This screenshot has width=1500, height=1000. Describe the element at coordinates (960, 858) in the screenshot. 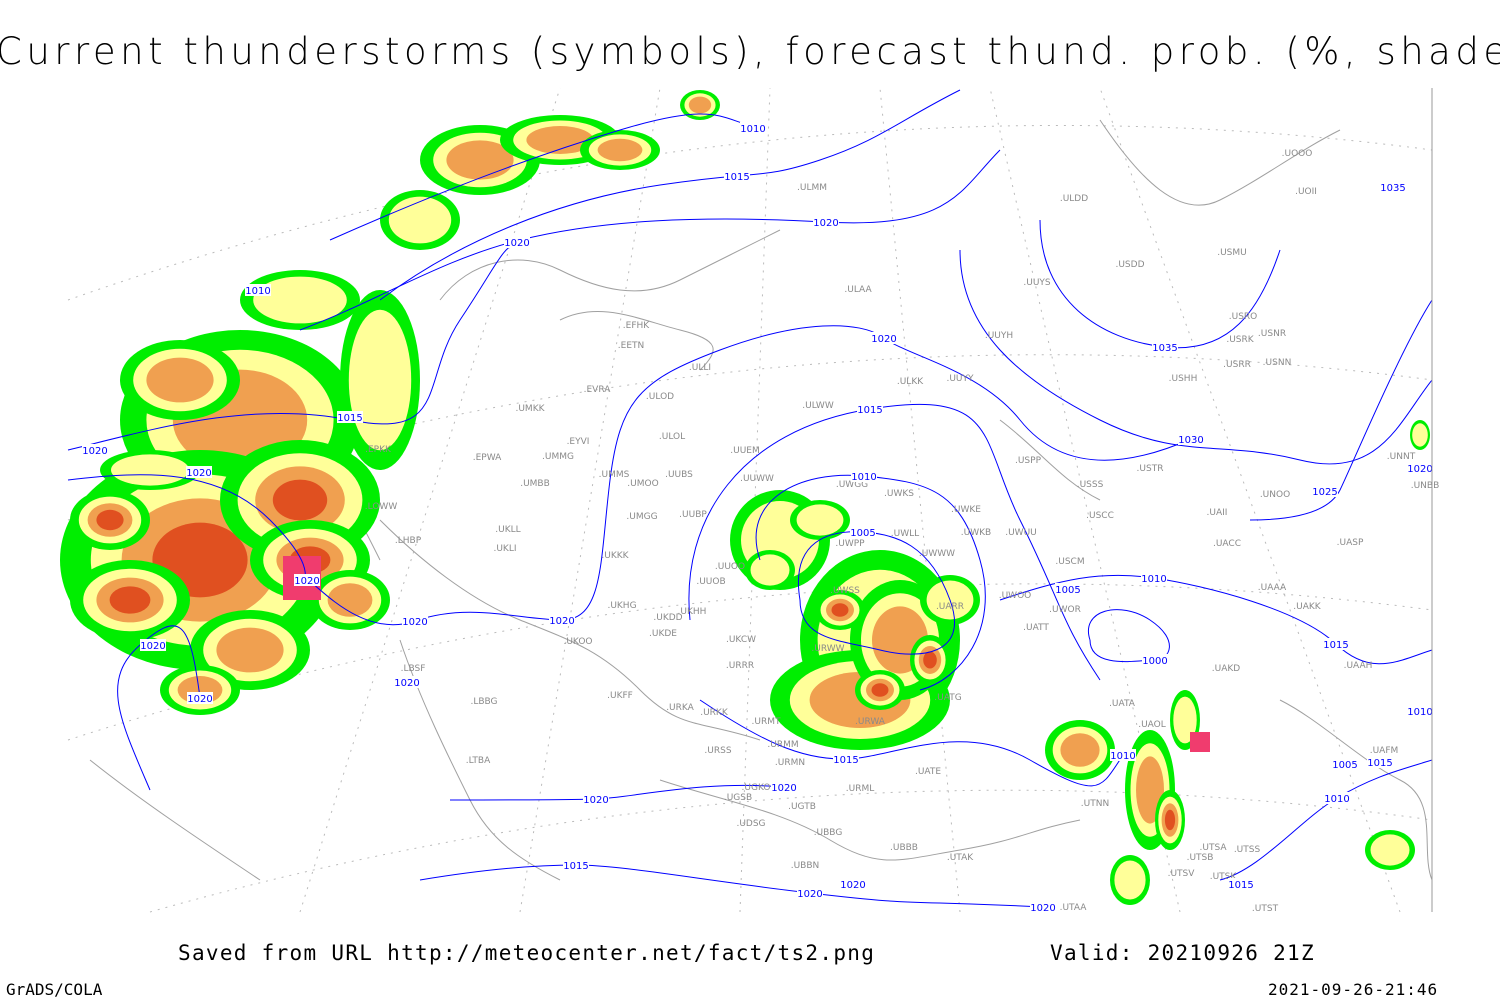

I see `station-label: .UTAK` at that location.